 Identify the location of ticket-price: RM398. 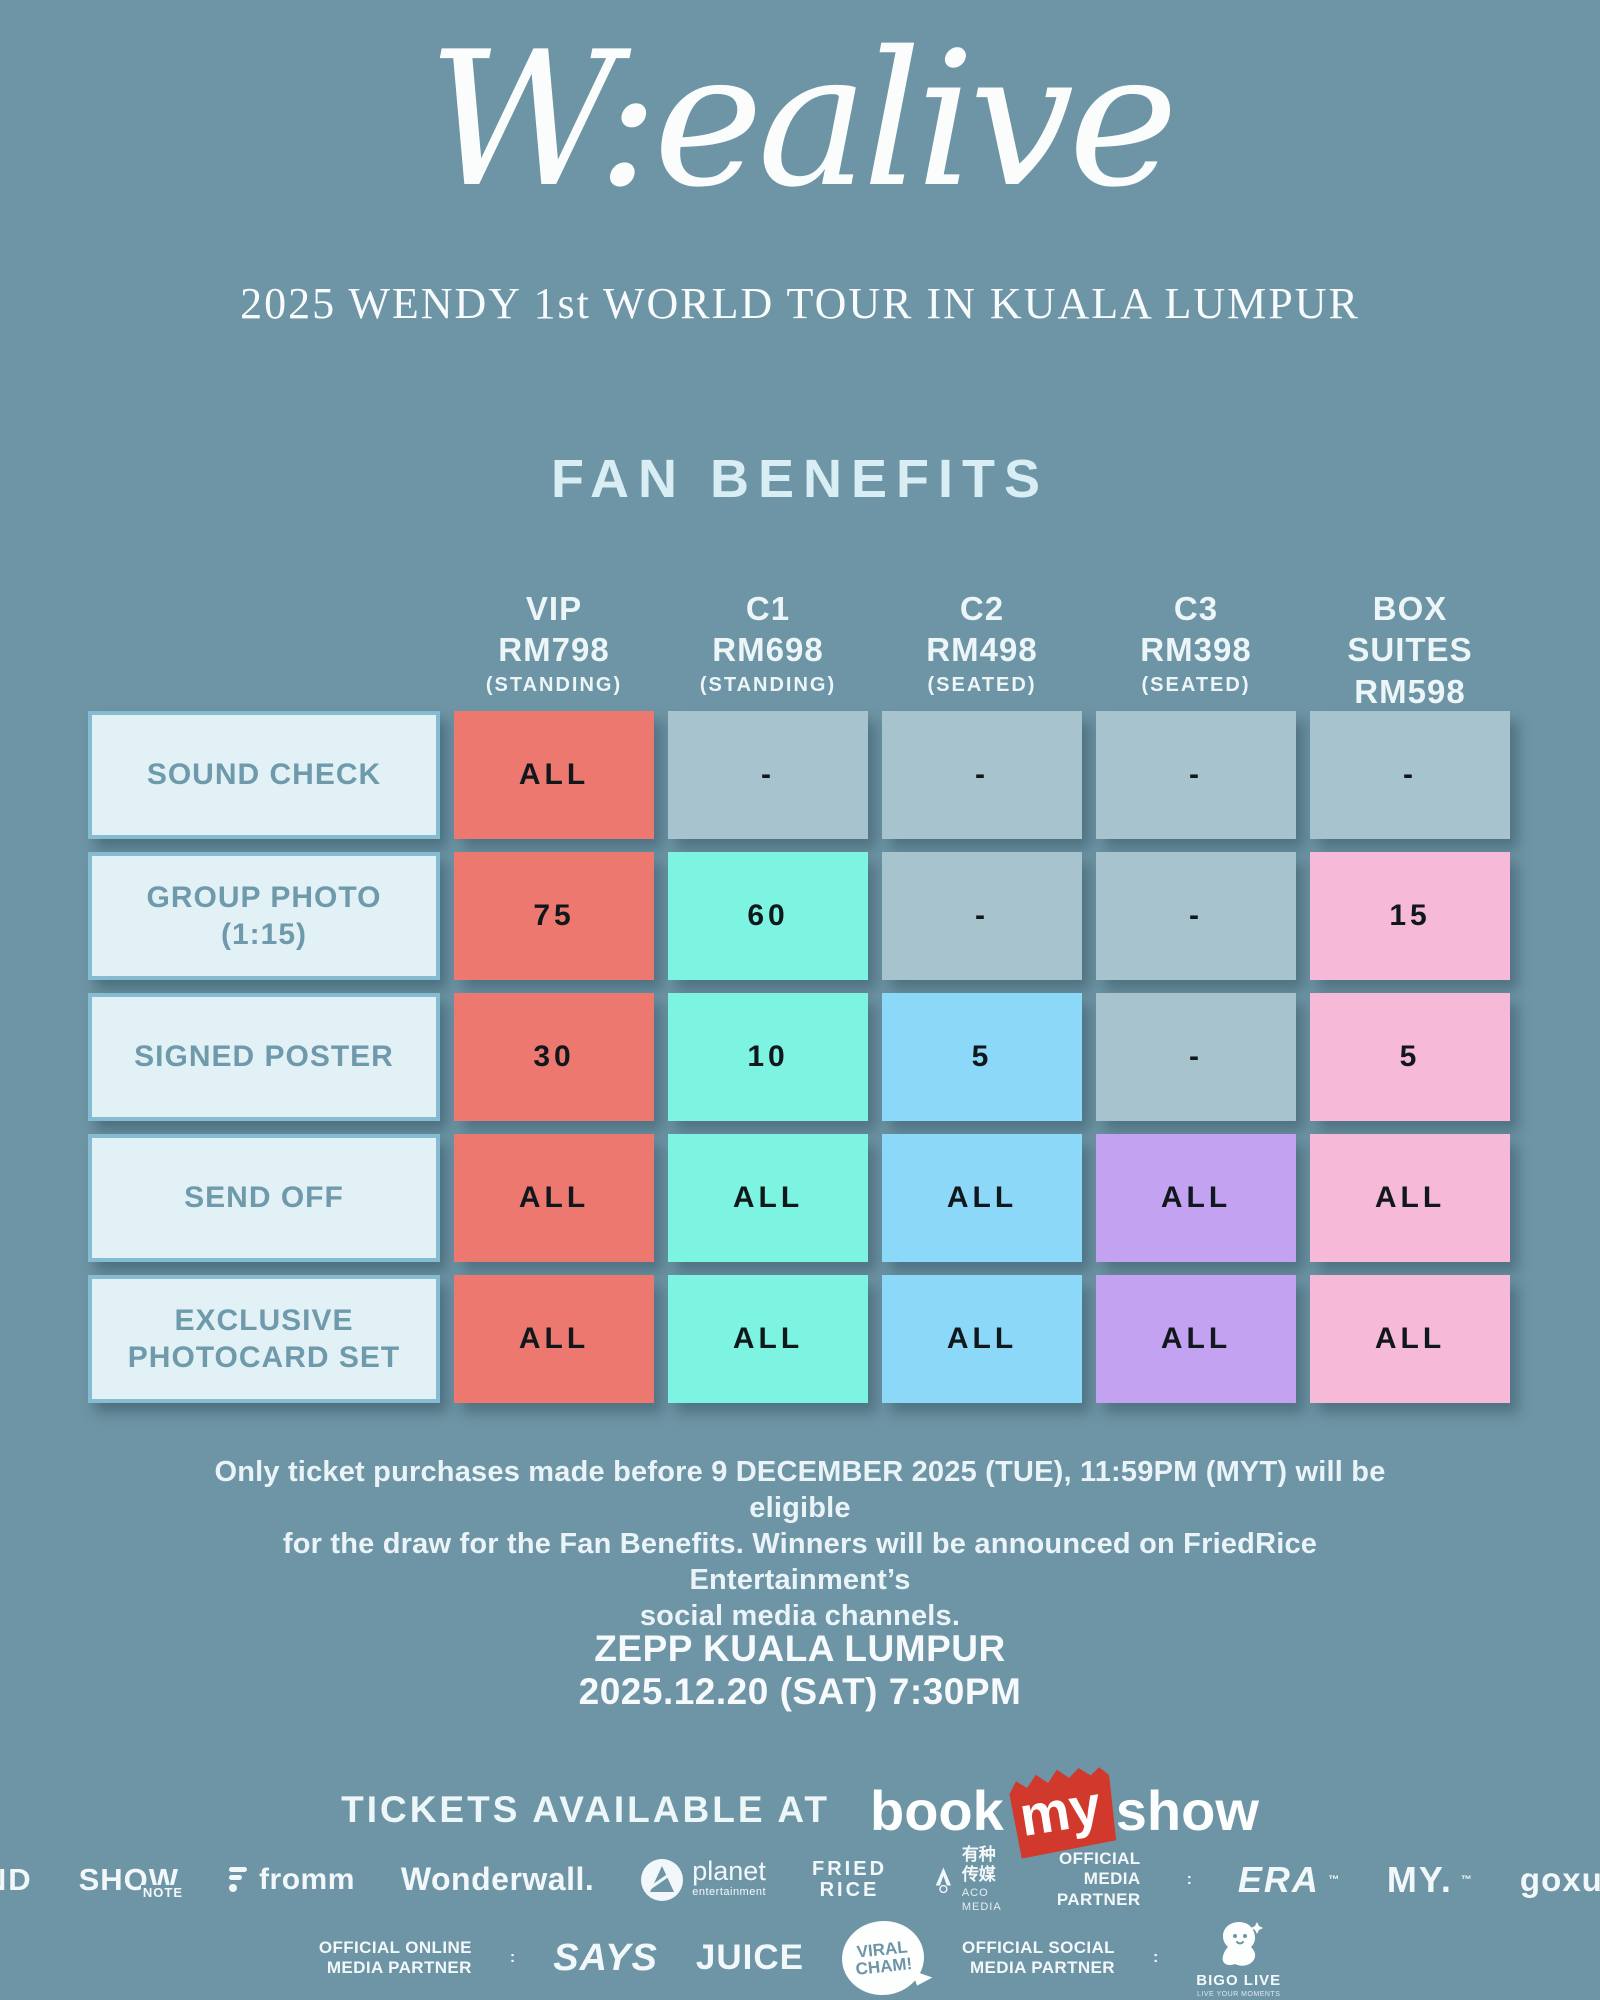
(1196, 650).